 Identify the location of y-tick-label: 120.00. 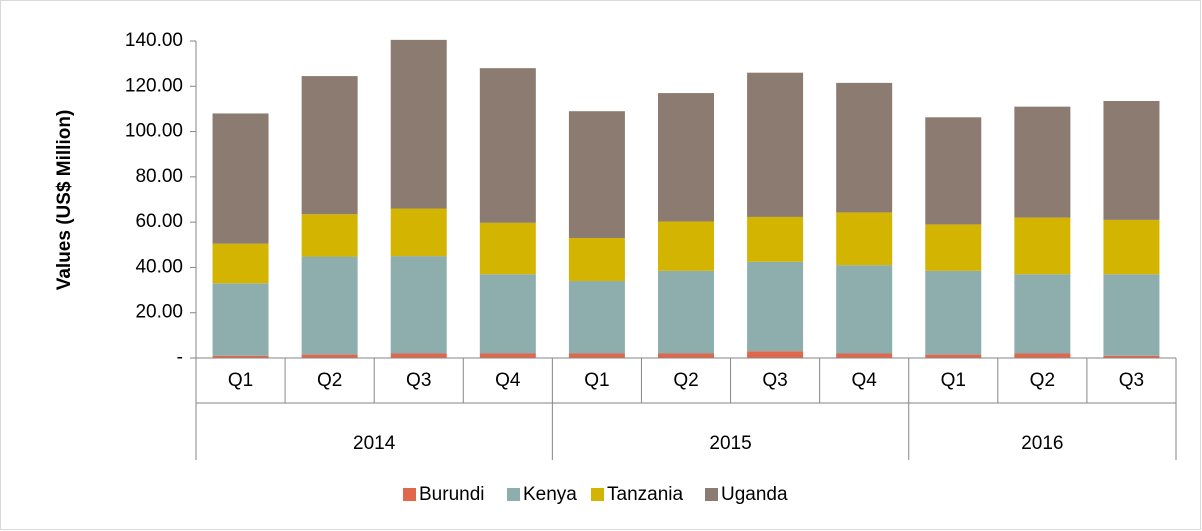
(154, 85).